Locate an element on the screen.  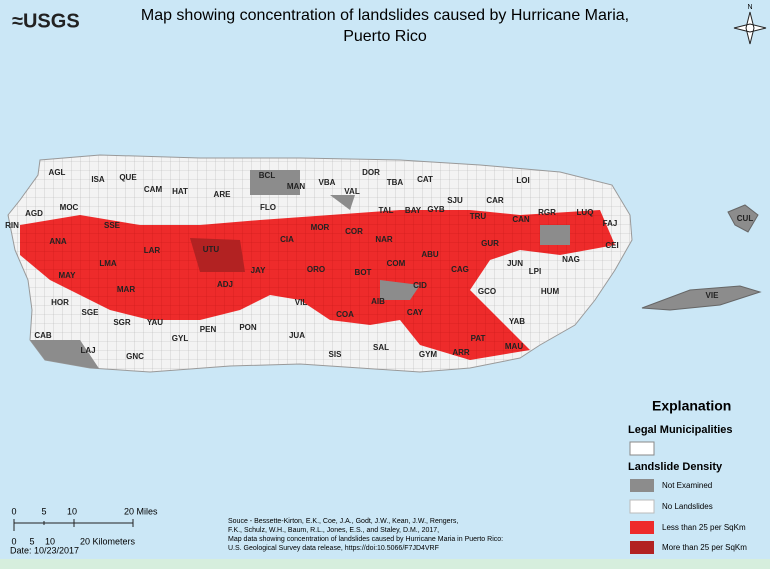
municipality-label: HAT is located at coordinates (180, 191).